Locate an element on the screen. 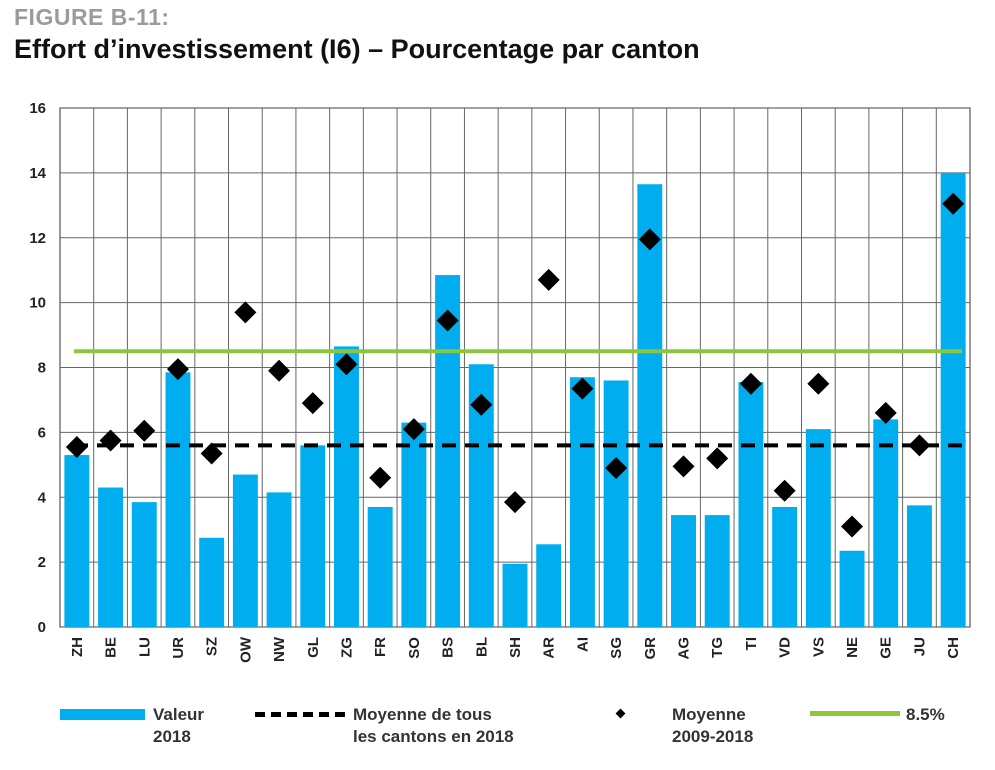 This screenshot has height=770, width=995. y-tick-label: 4 is located at coordinates (42, 497).